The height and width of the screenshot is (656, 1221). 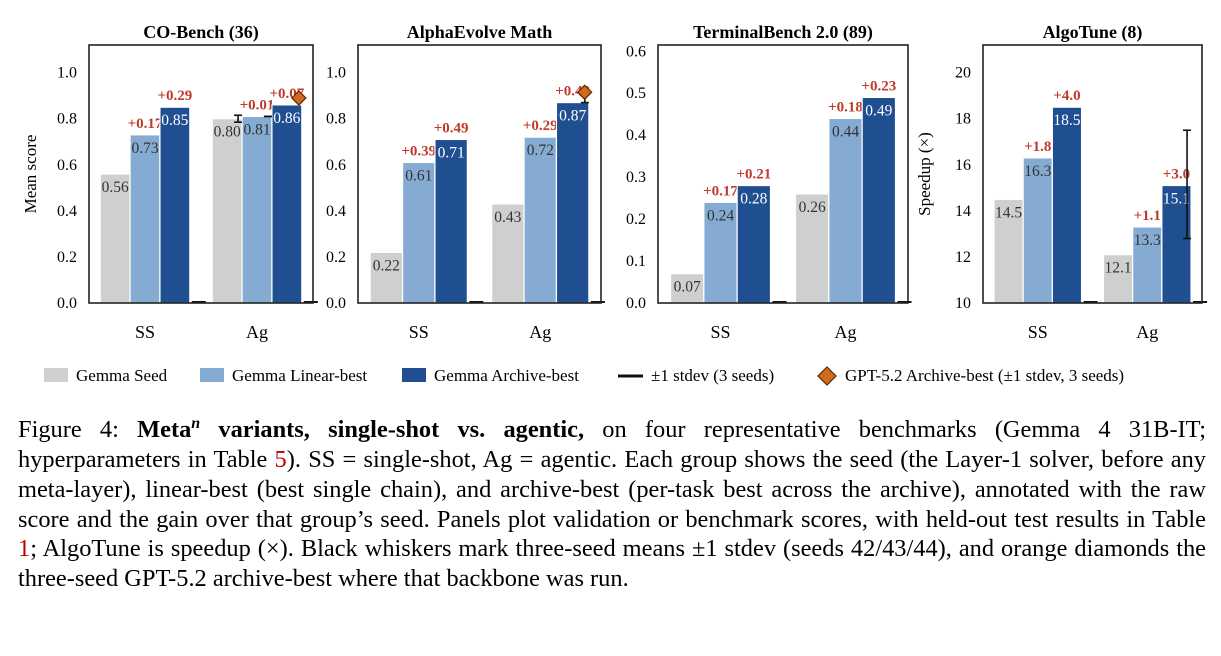 What do you see at coordinates (572, 116) in the screenshot?
I see `value-label: 0.87` at bounding box center [572, 116].